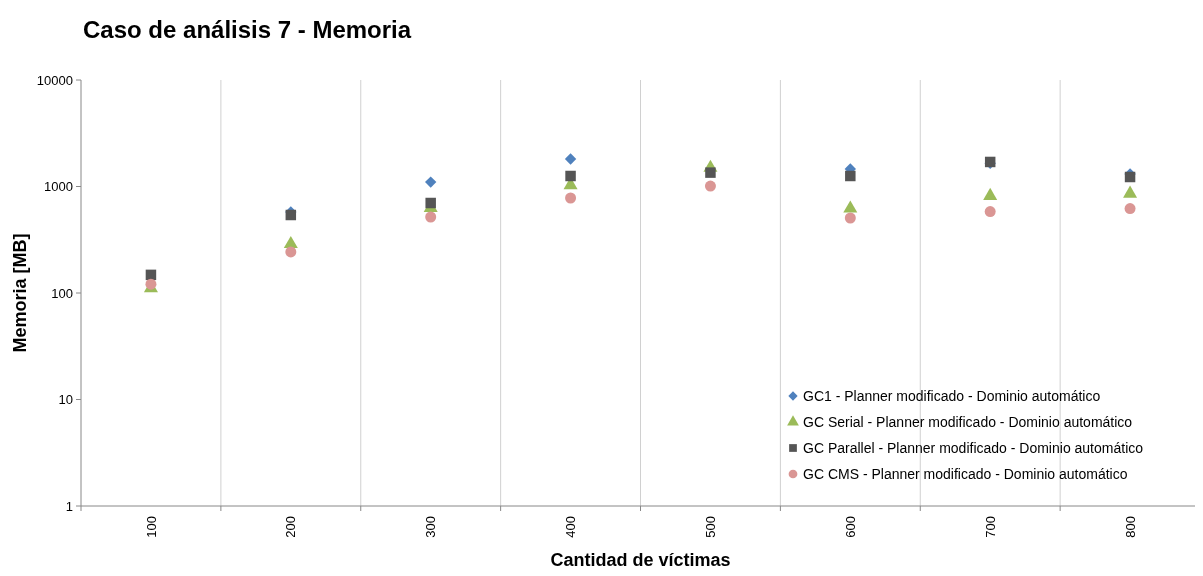  Describe the element at coordinates (952, 395) in the screenshot. I see `legend-label: GC1 - Planner modificado - Dominio automático` at that location.